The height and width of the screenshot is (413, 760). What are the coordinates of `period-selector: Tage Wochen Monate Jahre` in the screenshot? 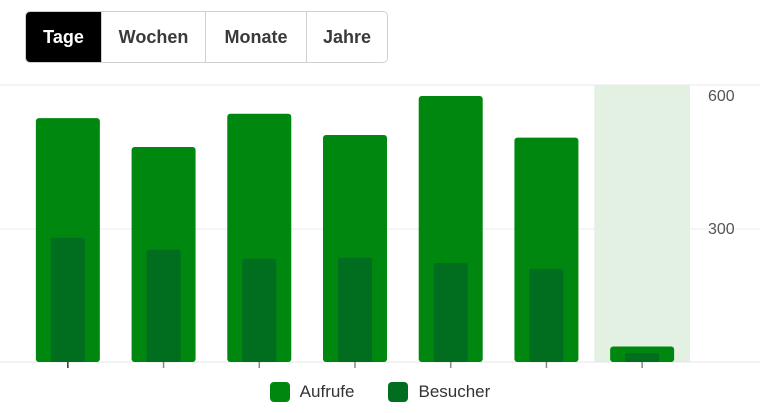 It's located at (206, 37).